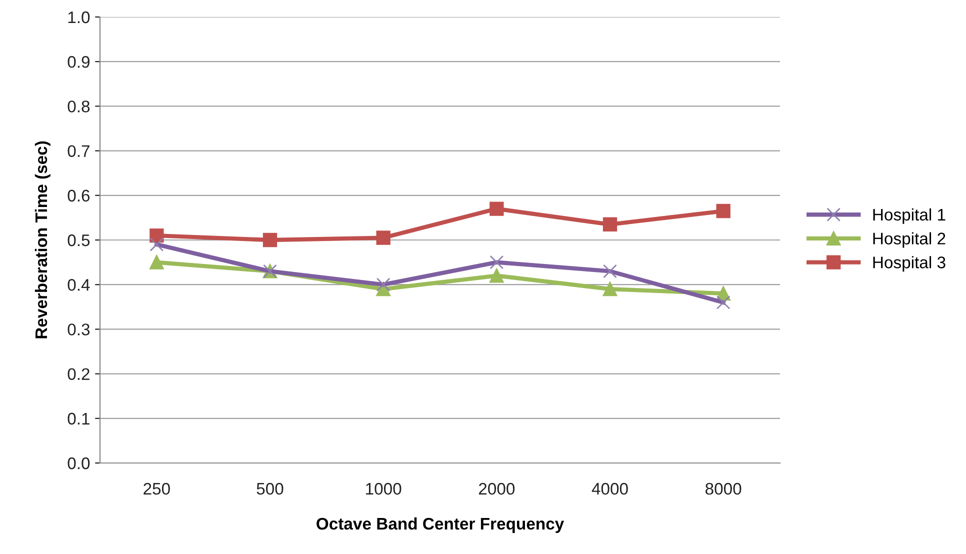 The image size is (966, 554). I want to click on x-tick-label: 1000, so click(384, 488).